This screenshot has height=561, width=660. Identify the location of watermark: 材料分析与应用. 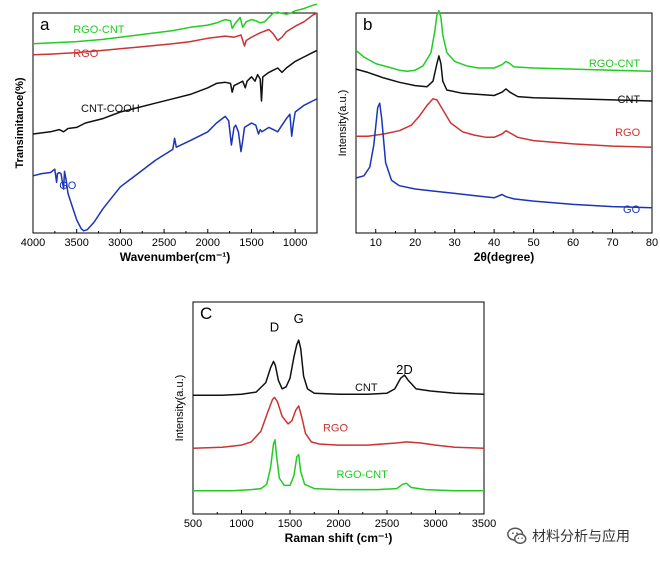
(582, 536).